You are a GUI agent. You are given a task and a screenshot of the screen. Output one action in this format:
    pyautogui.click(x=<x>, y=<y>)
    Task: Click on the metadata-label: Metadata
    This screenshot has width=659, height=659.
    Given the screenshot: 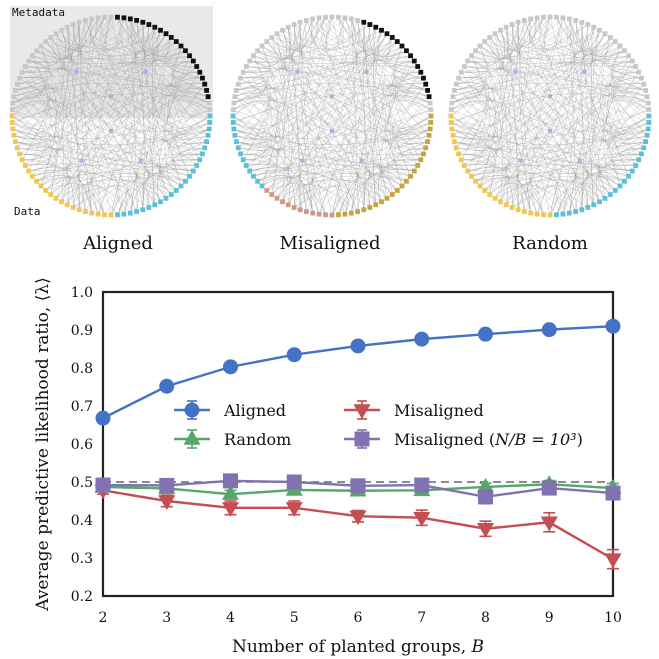 What is the action you would take?
    pyautogui.click(x=38, y=12)
    